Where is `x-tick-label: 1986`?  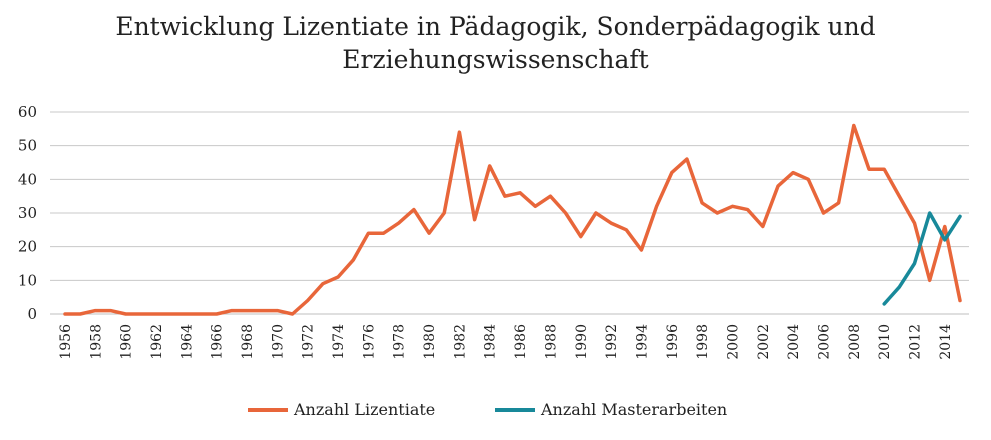 x-tick-label: 1986 is located at coordinates (521, 342).